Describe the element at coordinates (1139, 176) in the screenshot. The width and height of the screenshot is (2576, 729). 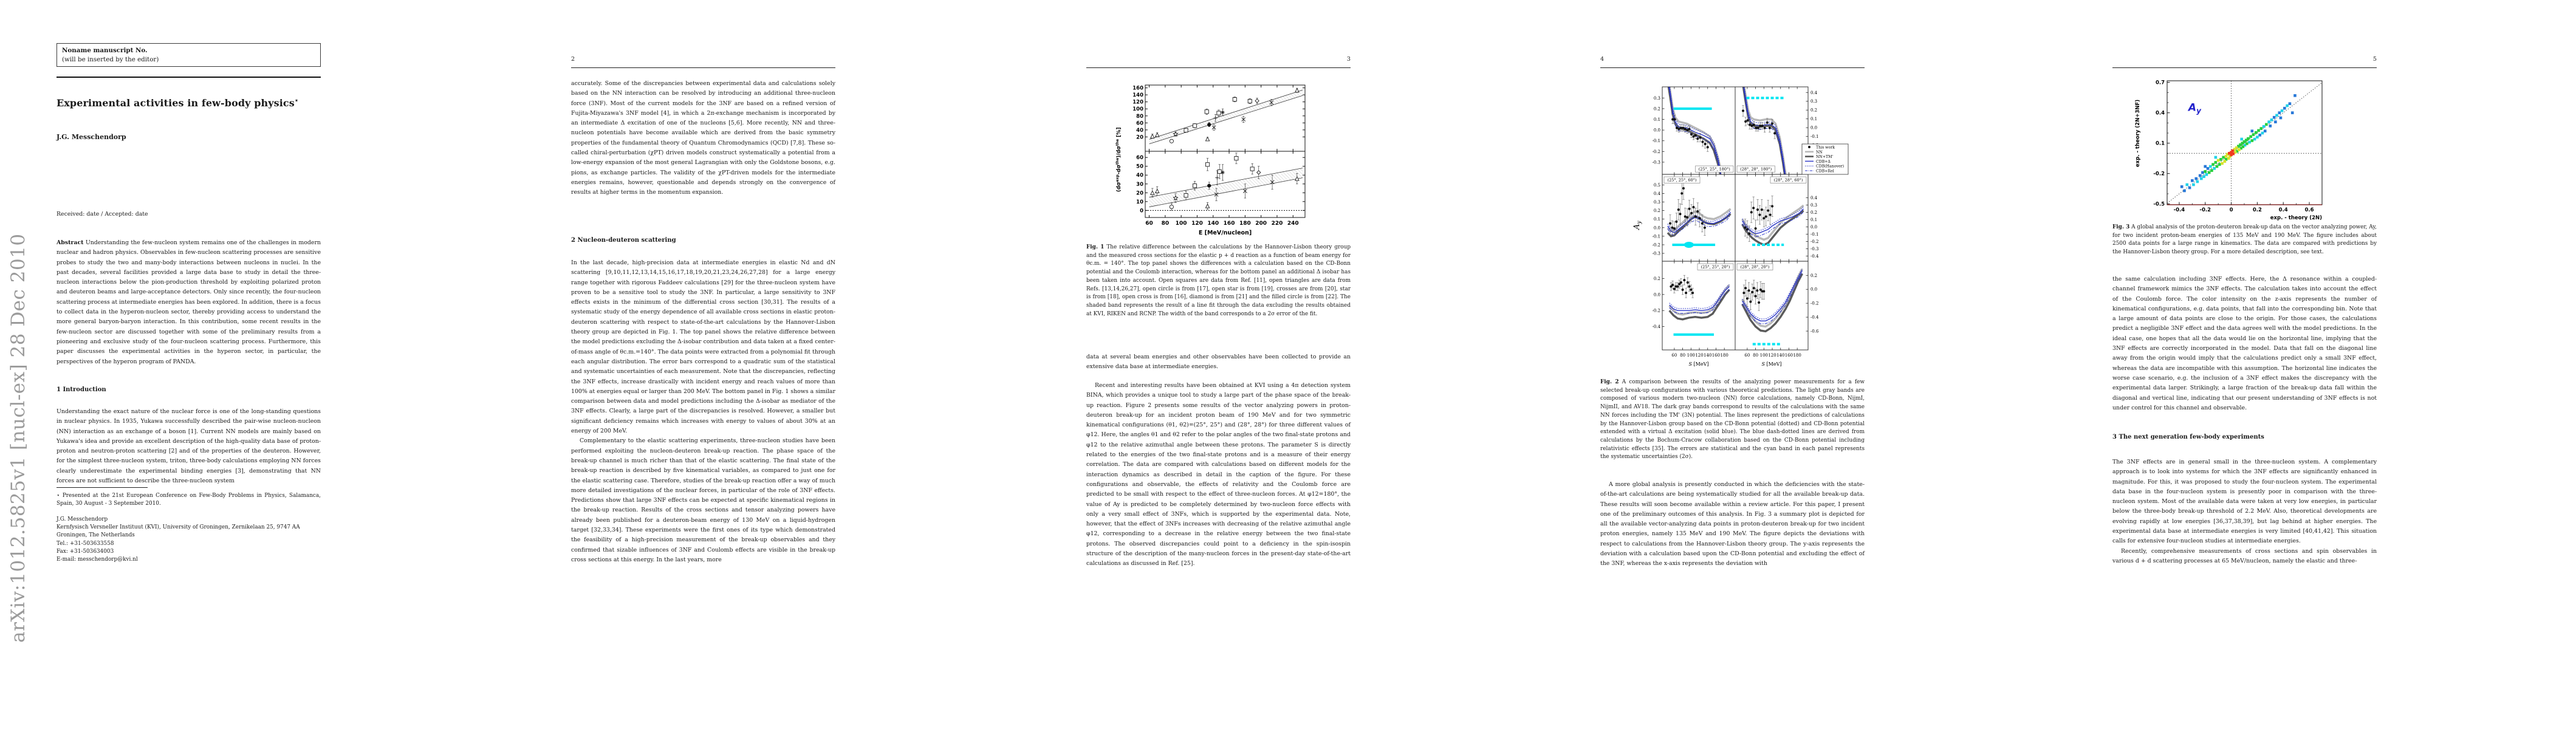
I see `svg-text: 40` at that location.